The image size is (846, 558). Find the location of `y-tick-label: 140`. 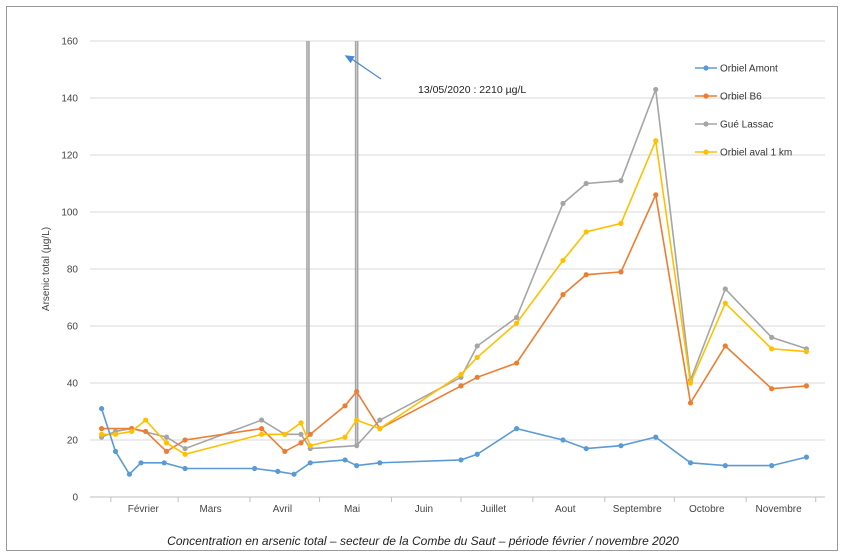

y-tick-label: 140 is located at coordinates (69, 99).